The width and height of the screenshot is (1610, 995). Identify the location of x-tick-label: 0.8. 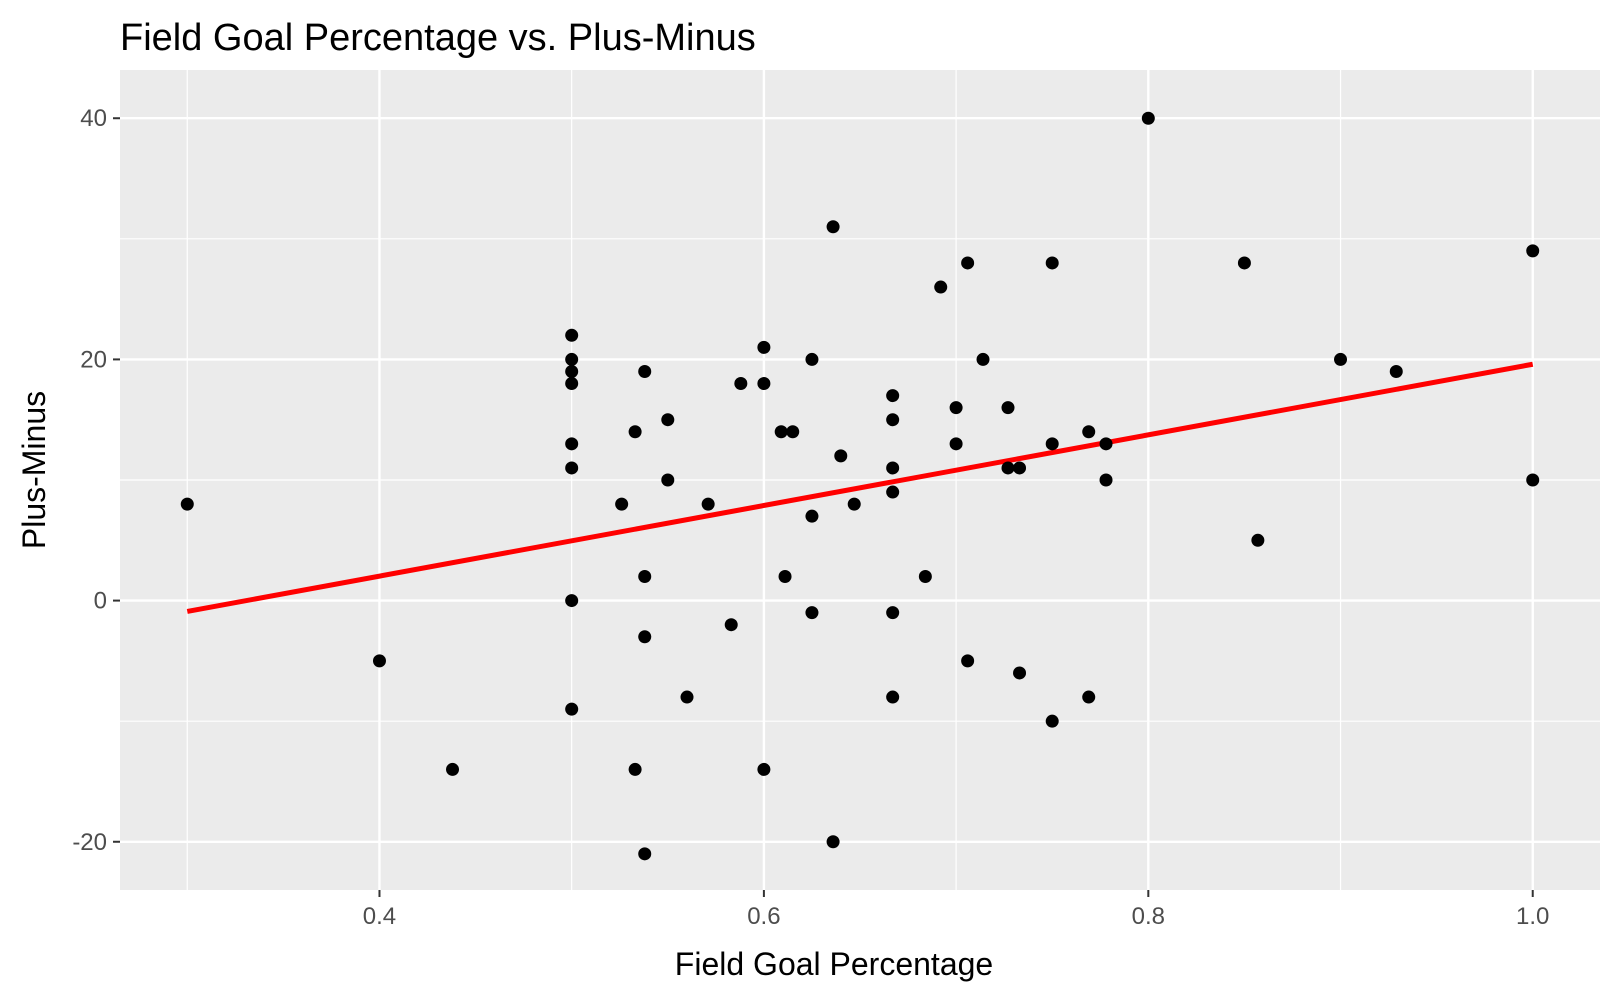
(1148, 916).